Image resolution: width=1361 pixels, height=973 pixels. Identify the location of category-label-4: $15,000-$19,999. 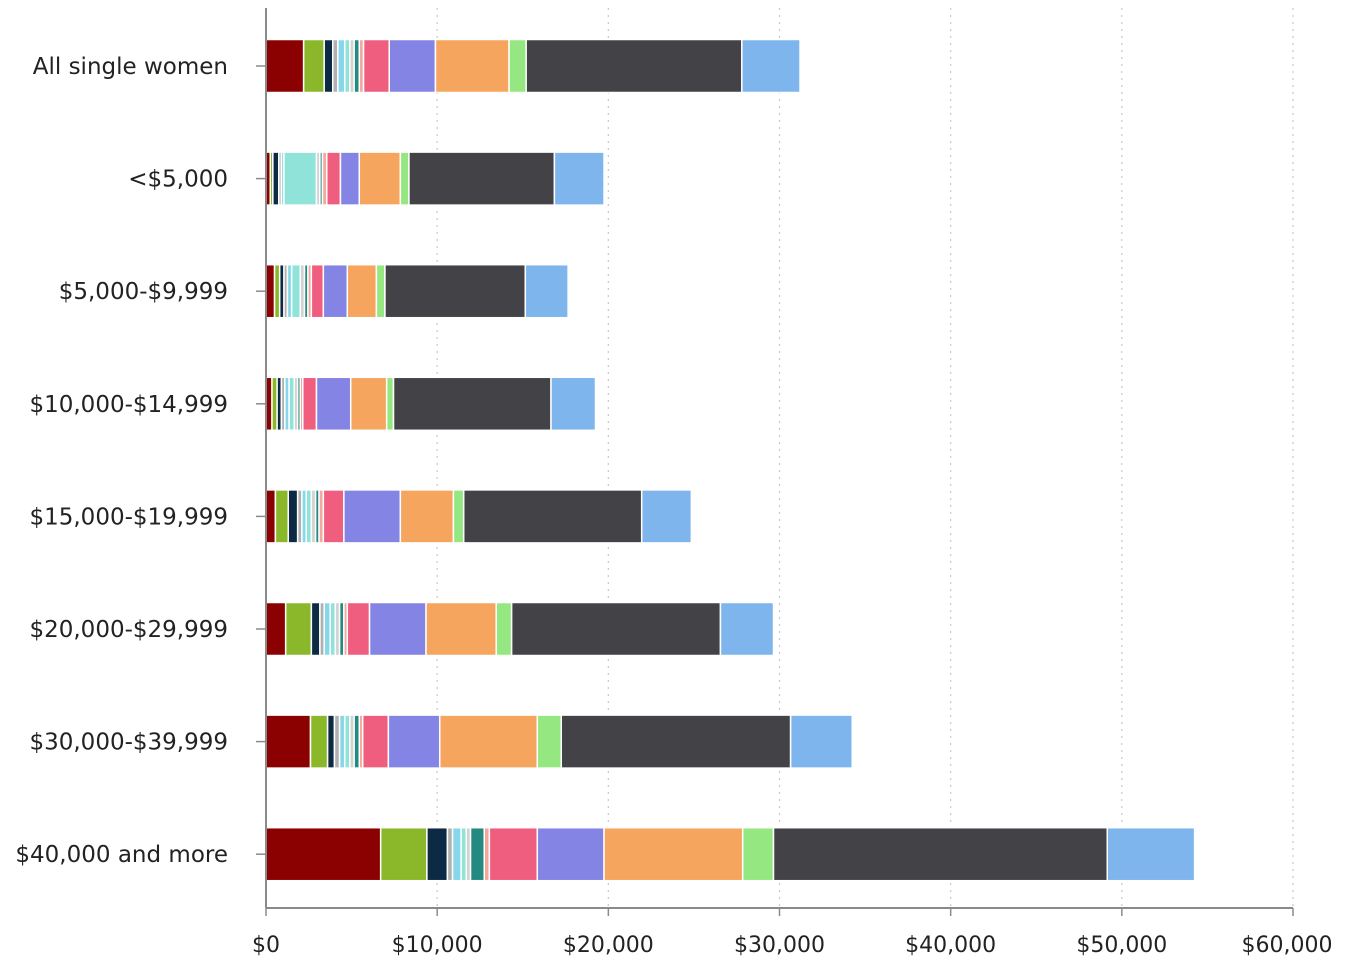
(128, 517).